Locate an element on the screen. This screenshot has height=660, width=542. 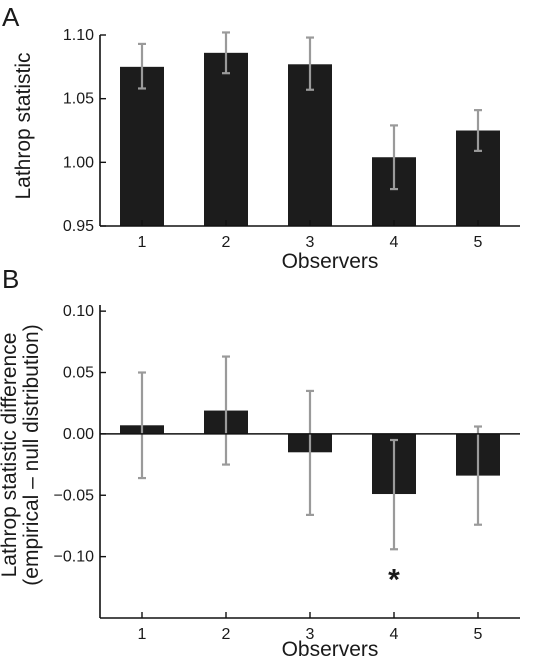
y-tick-label: 0.95 is located at coordinates (78, 226).